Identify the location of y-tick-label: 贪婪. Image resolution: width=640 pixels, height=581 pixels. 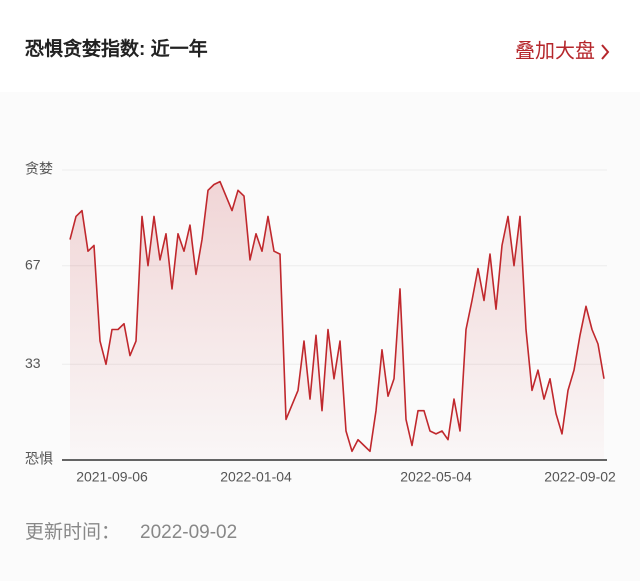
(39, 169).